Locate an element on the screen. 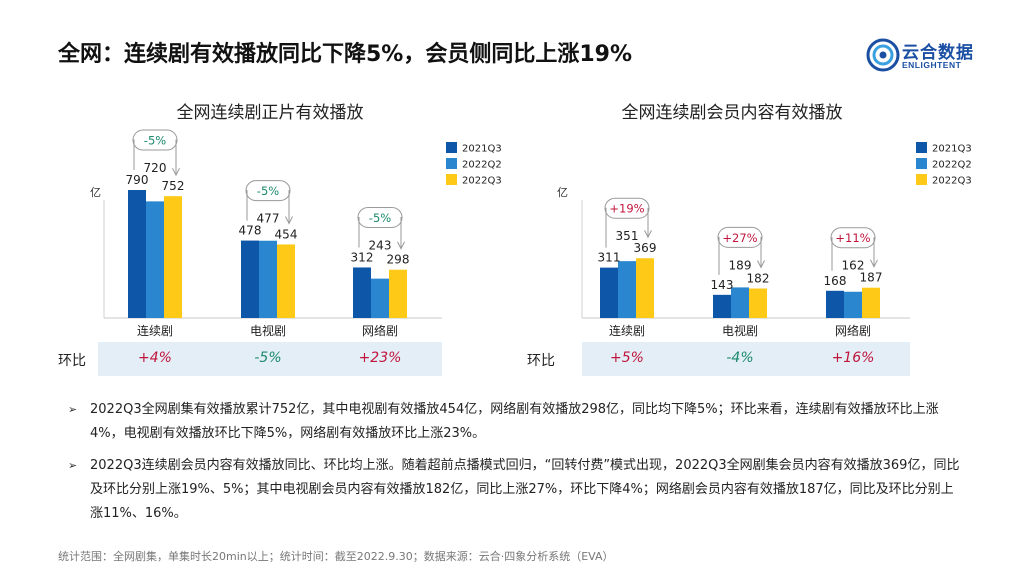 This screenshot has width=1024, height=576. data-label: 143 is located at coordinates (722, 285).